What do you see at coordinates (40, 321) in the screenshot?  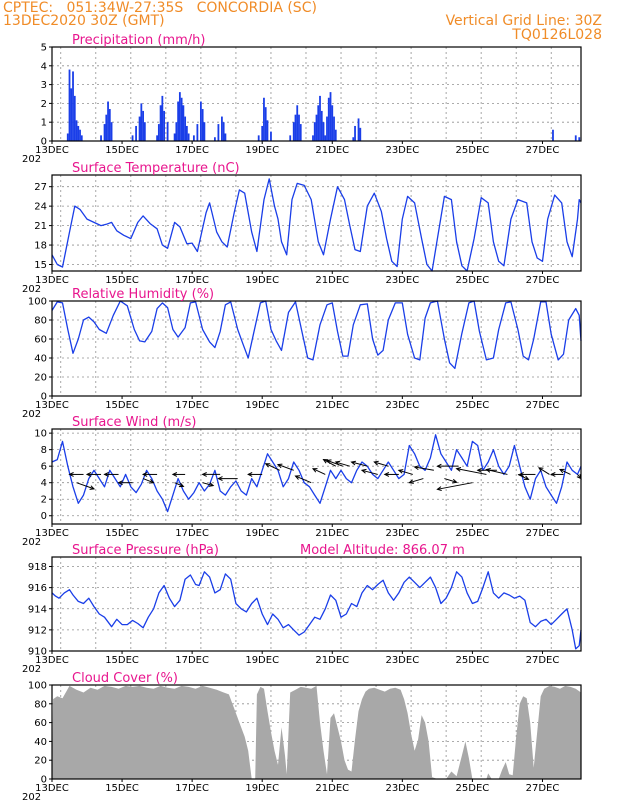 I see `y-tick-label: 80` at bounding box center [40, 321].